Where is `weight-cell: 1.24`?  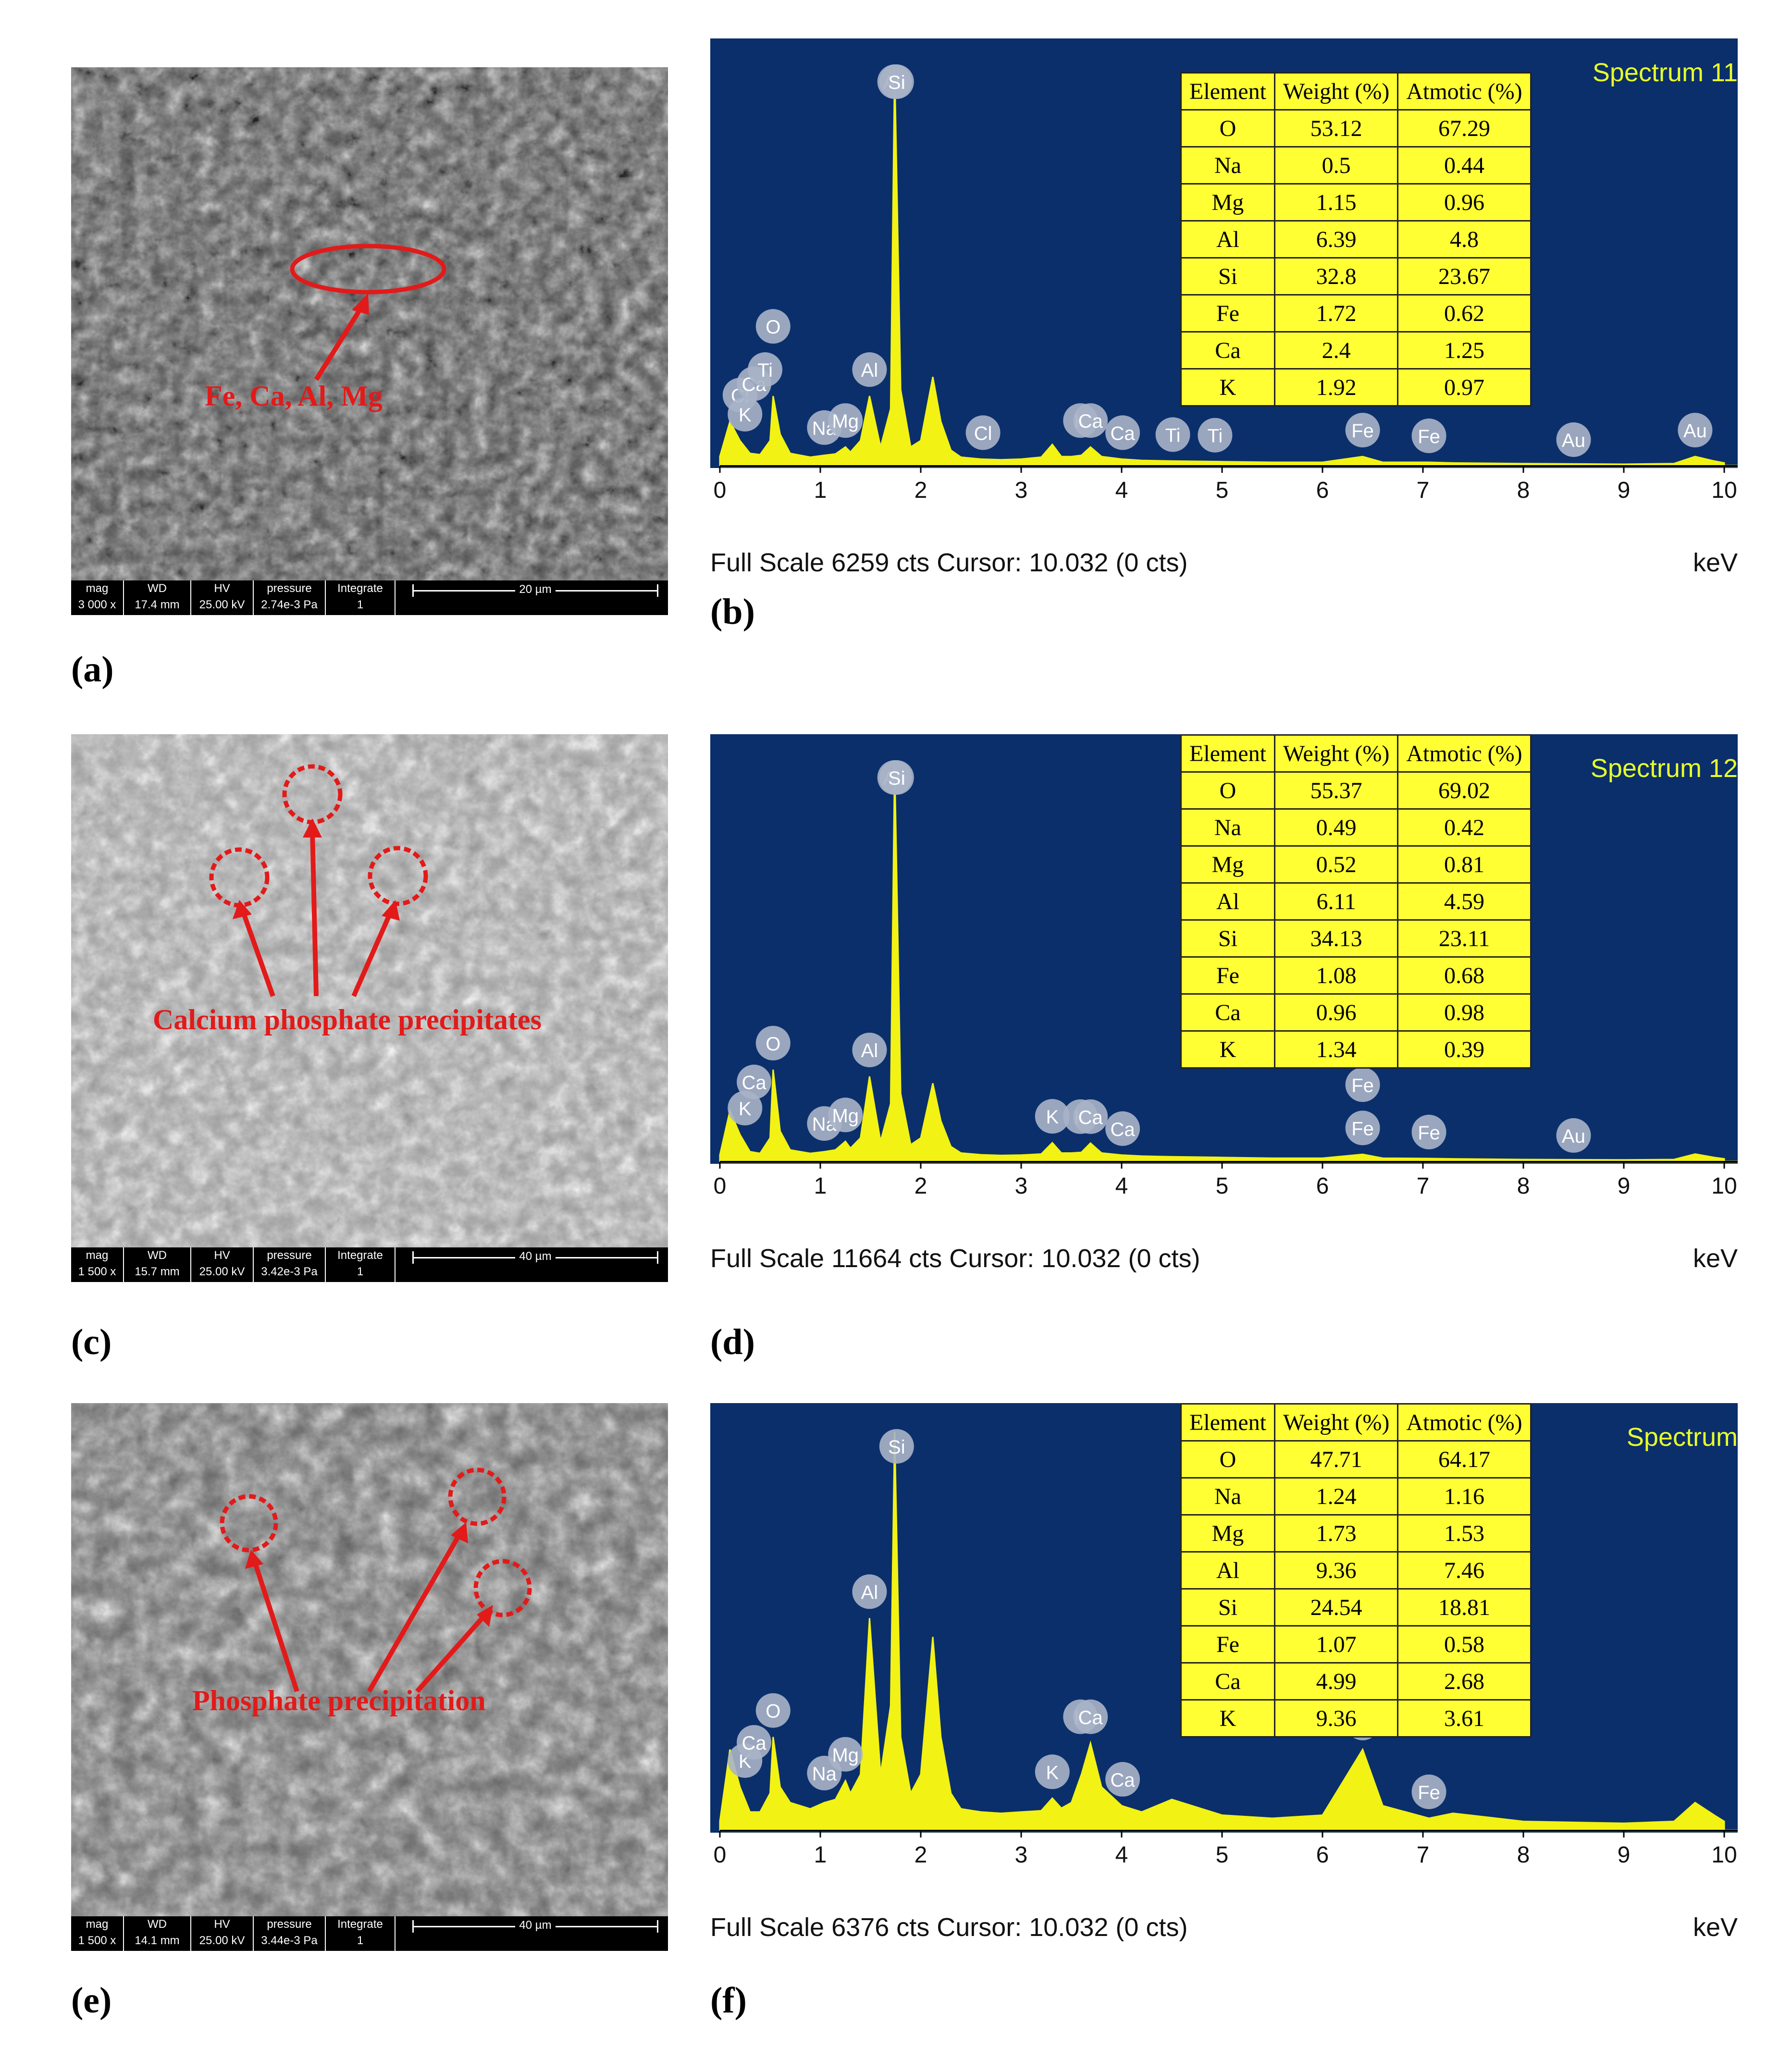 weight-cell: 1.24 is located at coordinates (1336, 1496).